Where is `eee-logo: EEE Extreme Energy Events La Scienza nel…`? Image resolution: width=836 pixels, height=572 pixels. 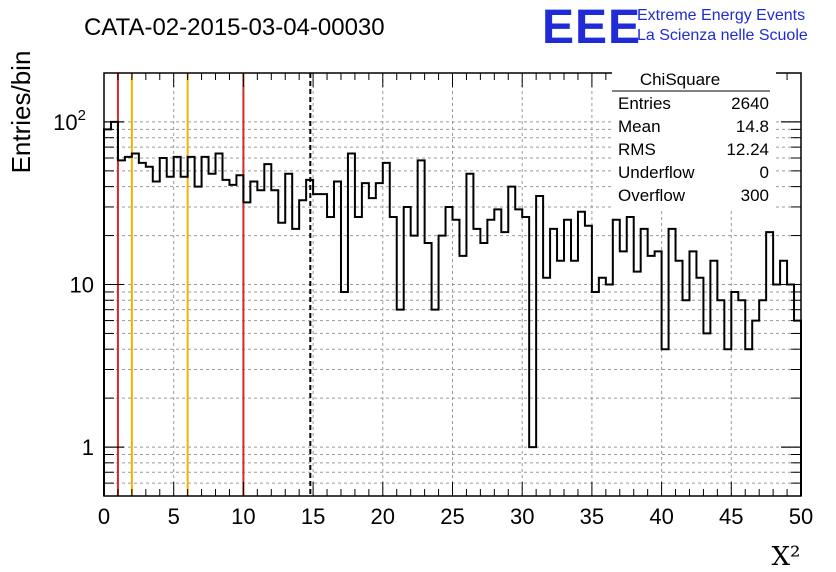 eee-logo: EEE Extreme Energy Events La Scienza nel… is located at coordinates (675, 27).